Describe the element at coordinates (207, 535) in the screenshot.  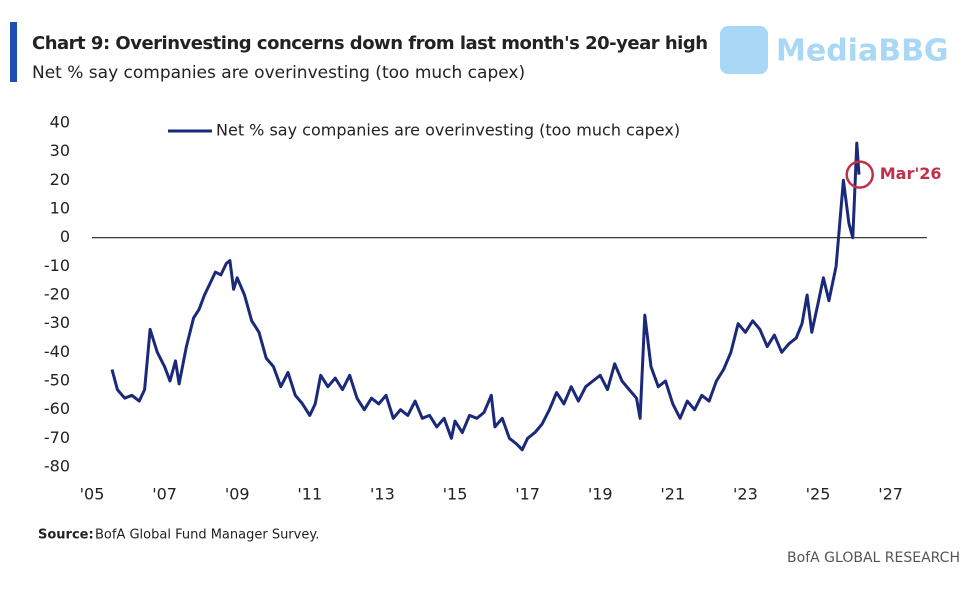
I see `source: BofA Global Fund Manager Survey.` at that location.